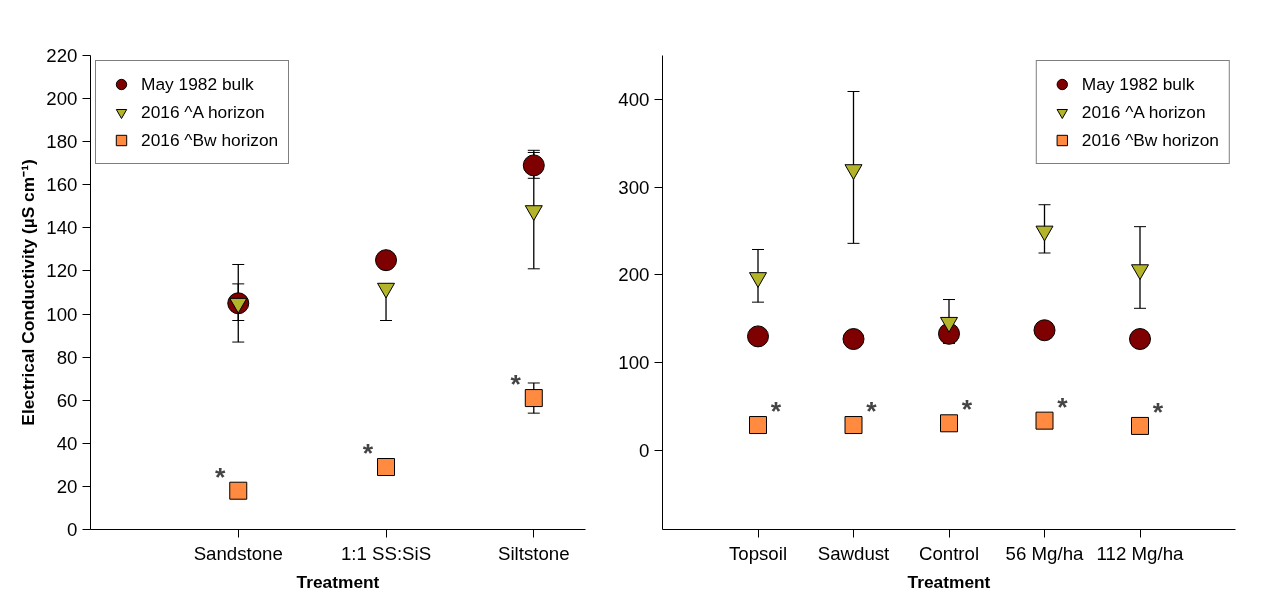 The height and width of the screenshot is (594, 1271). I want to click on x-tick-label: 1:1 SS:SiS, so click(386, 553).